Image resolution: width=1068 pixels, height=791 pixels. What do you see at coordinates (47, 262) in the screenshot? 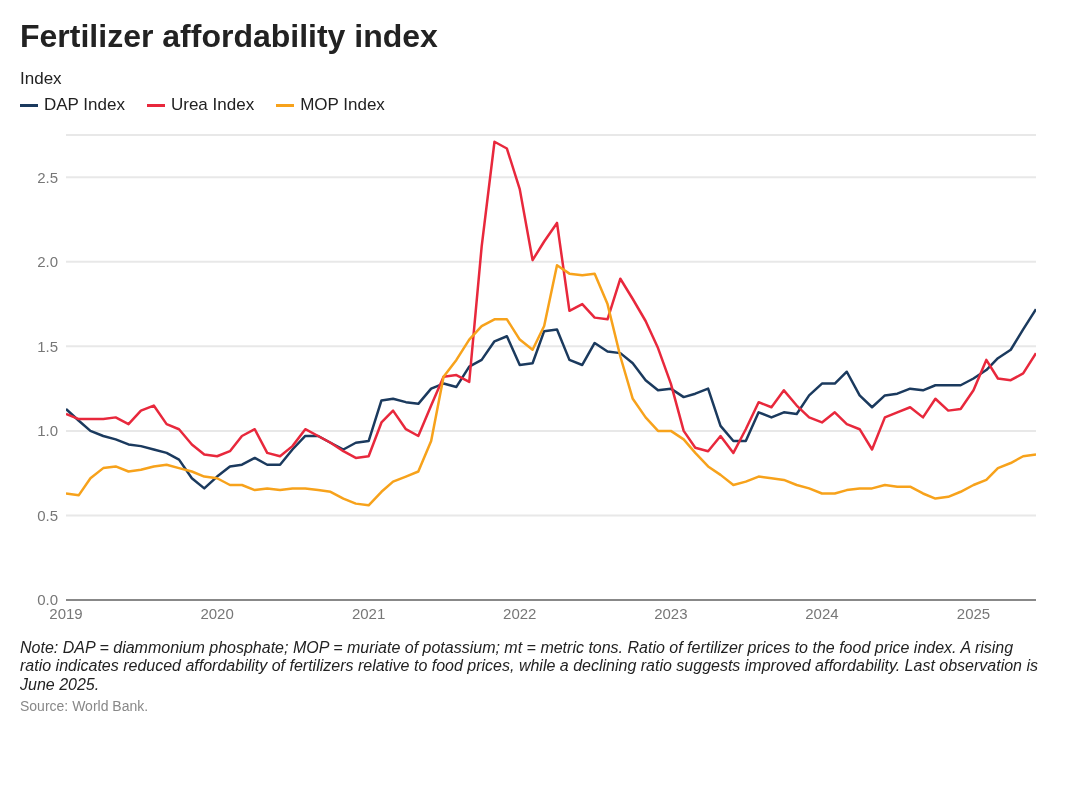
I see `y-tick-label: 2.0` at bounding box center [47, 262].